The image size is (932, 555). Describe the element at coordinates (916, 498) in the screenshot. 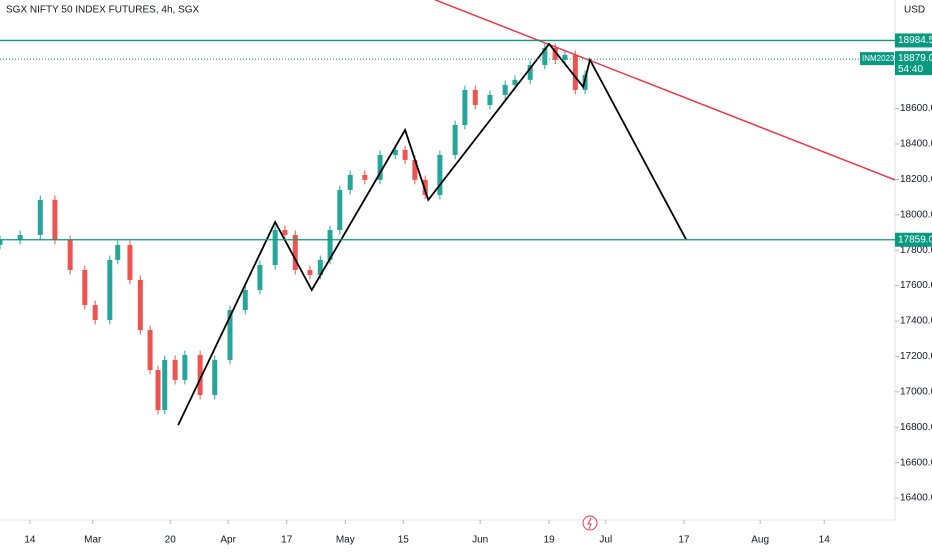

I see `y-tick-label: 16400.0` at that location.